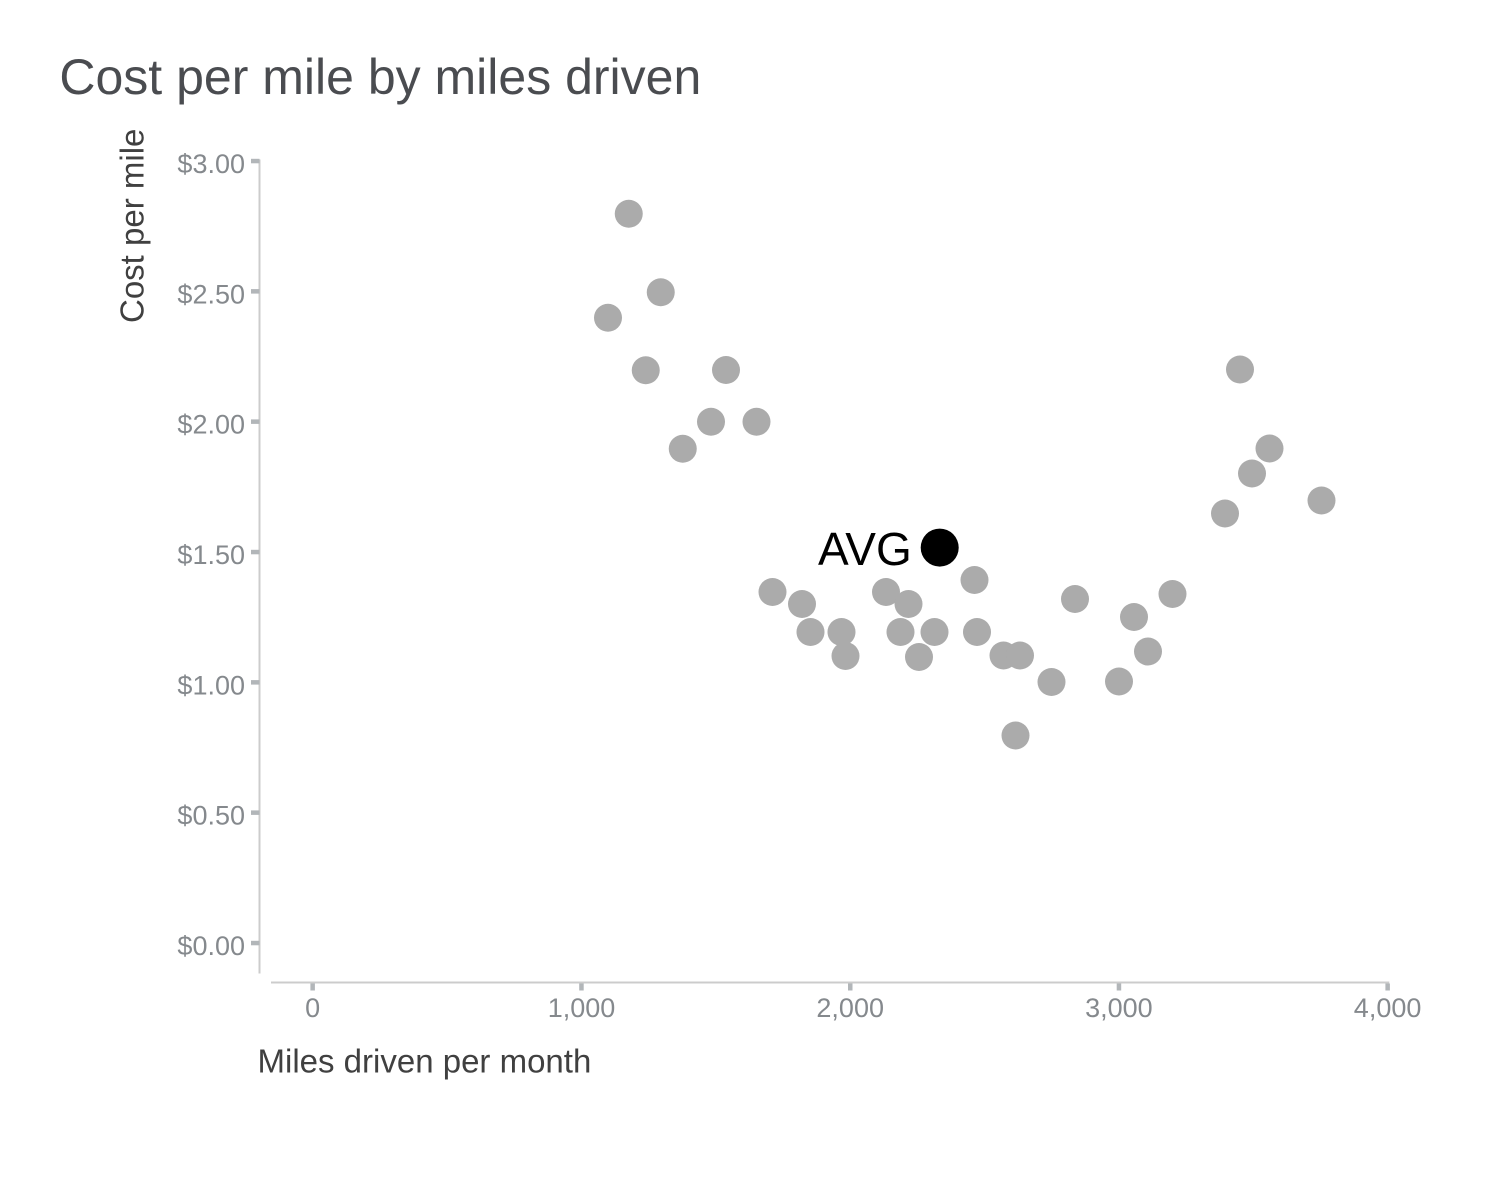 The image size is (1500, 1200). What do you see at coordinates (1388, 1008) in the screenshot?
I see `svg-text: 4,000` at bounding box center [1388, 1008].